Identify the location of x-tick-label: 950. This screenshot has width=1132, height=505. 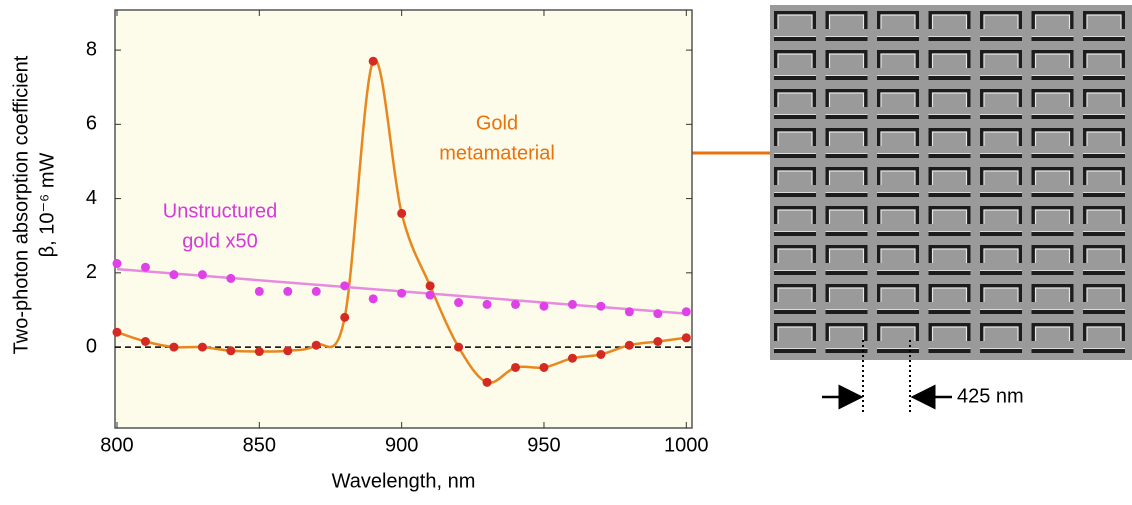
(543, 445).